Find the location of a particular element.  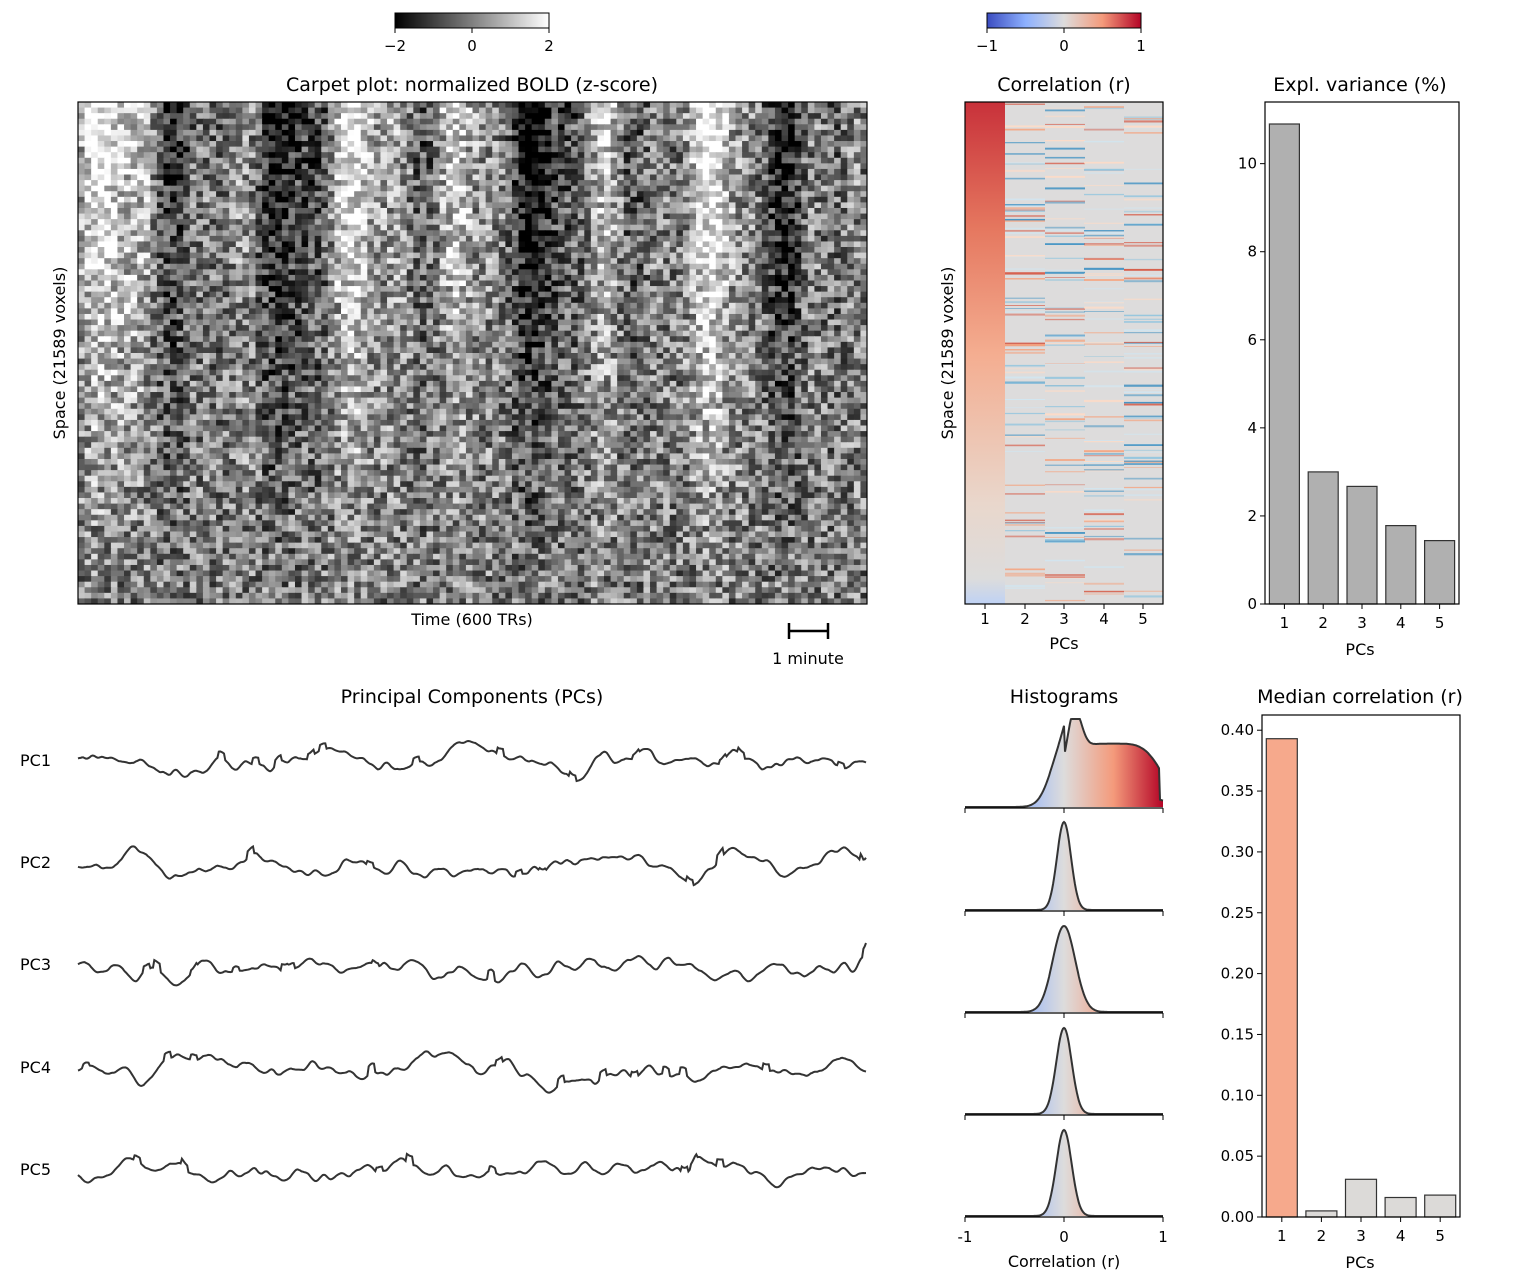

corr-colorbar-tick-min: −1 is located at coordinates (987, 46).